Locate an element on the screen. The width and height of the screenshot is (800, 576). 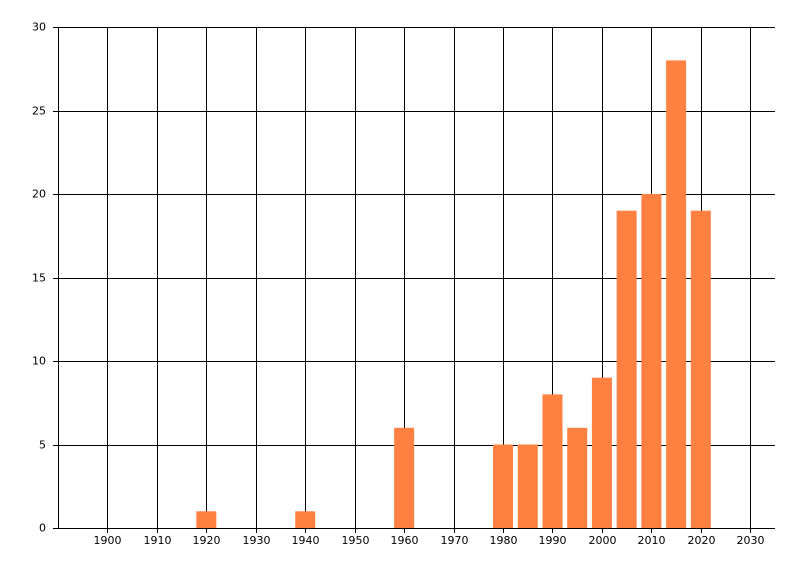
x-tick-label: 1960 is located at coordinates (405, 540).